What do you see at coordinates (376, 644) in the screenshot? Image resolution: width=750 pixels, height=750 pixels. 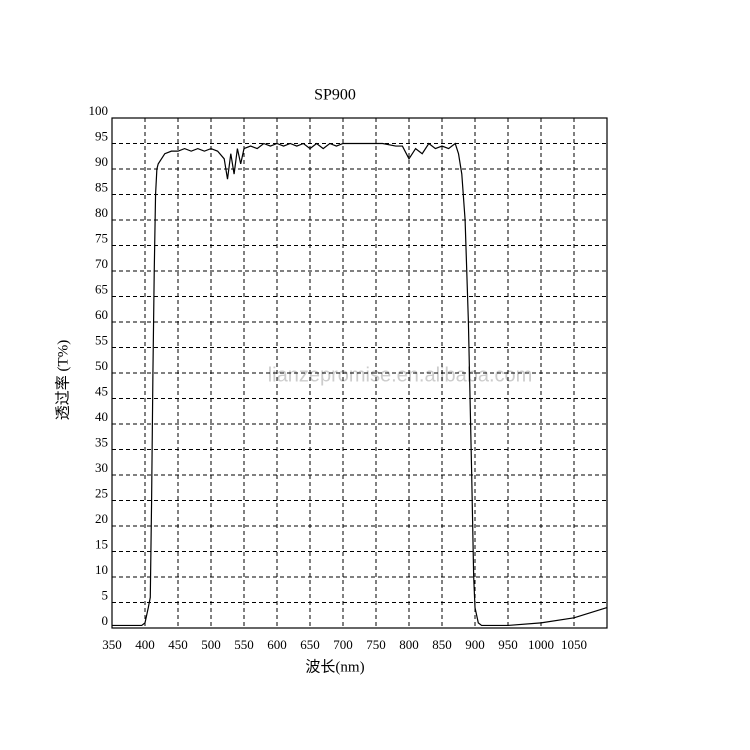 I see `x-tick-label: 750` at bounding box center [376, 644].